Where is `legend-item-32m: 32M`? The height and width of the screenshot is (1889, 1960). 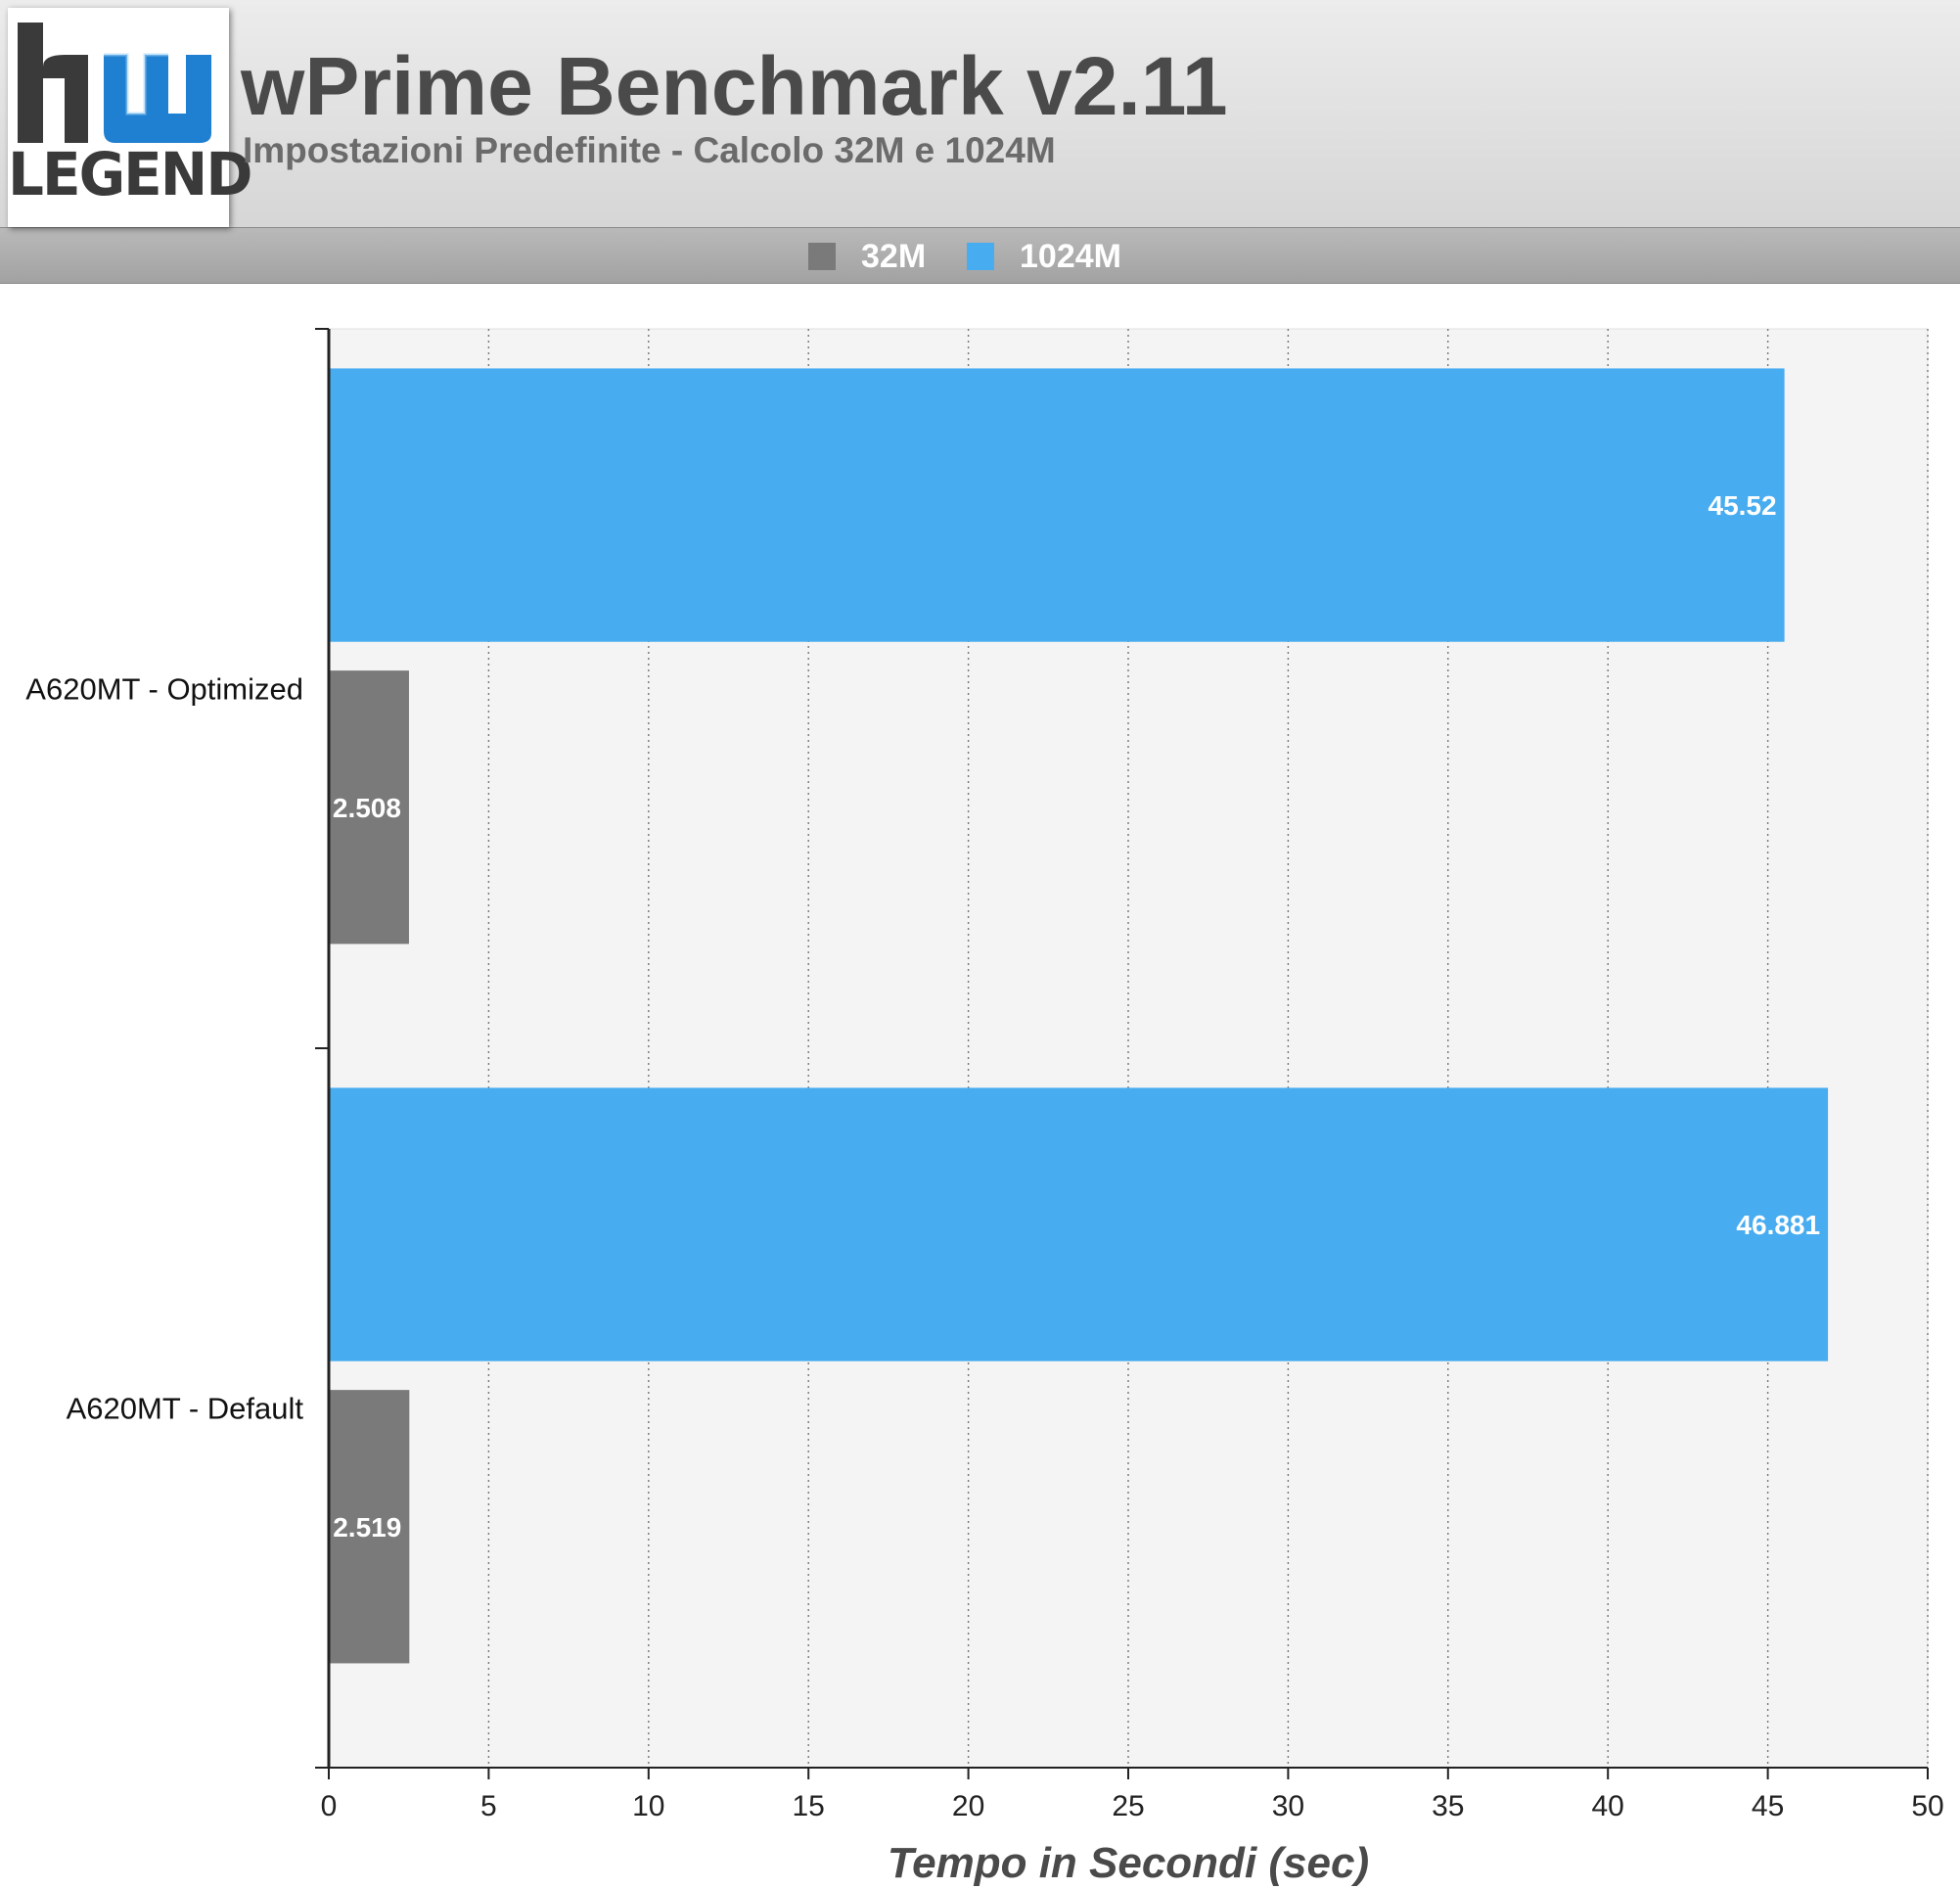
legend-item-32m: 32M is located at coordinates (867, 256).